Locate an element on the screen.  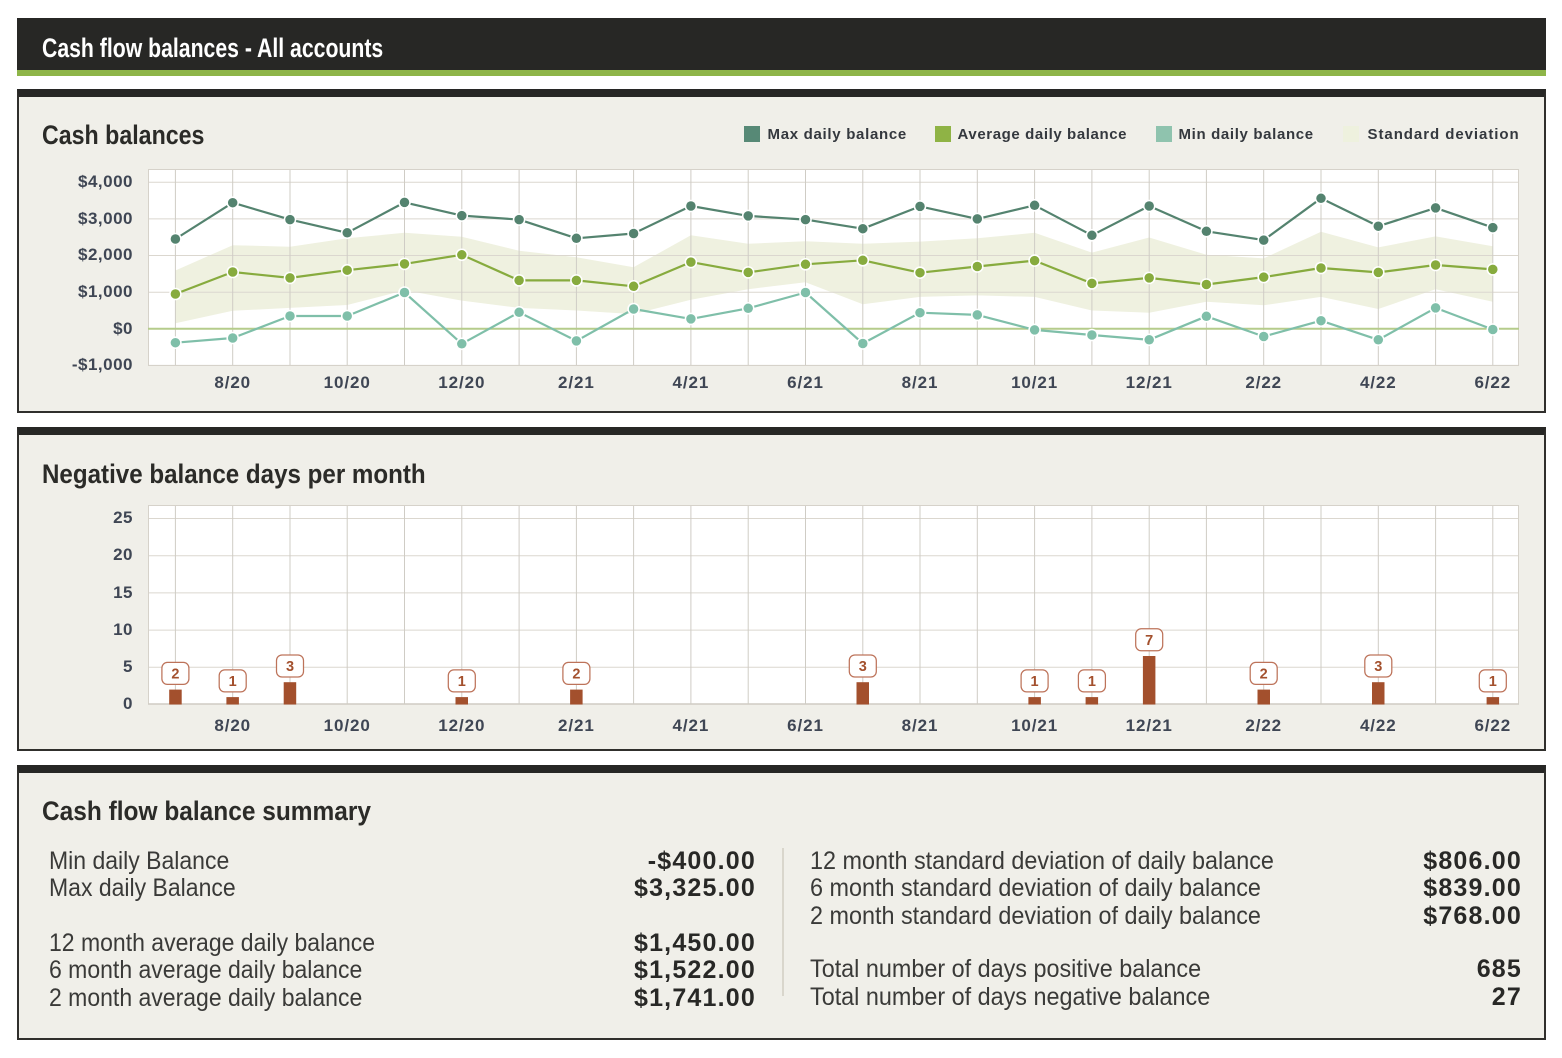
svg-text: 7 is located at coordinates (1149, 640).